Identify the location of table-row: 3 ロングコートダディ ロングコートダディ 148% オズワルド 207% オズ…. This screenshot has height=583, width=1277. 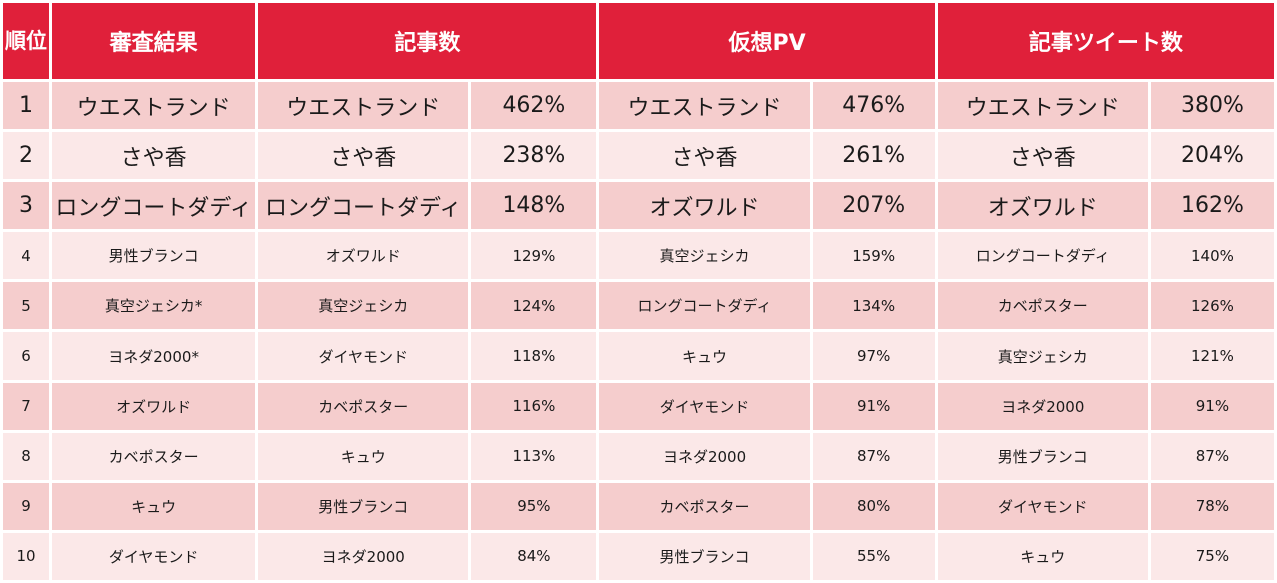
(638, 206).